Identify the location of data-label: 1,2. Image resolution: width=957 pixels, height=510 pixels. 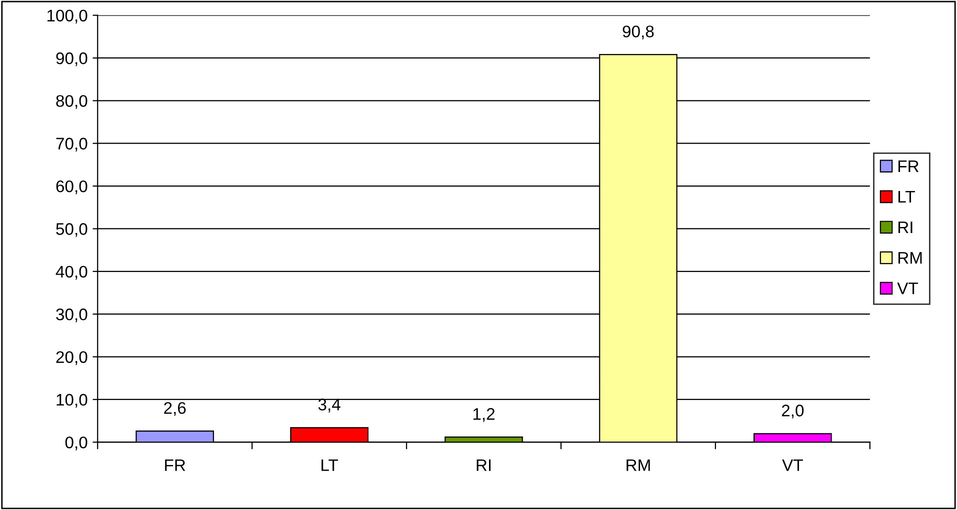
(484, 415).